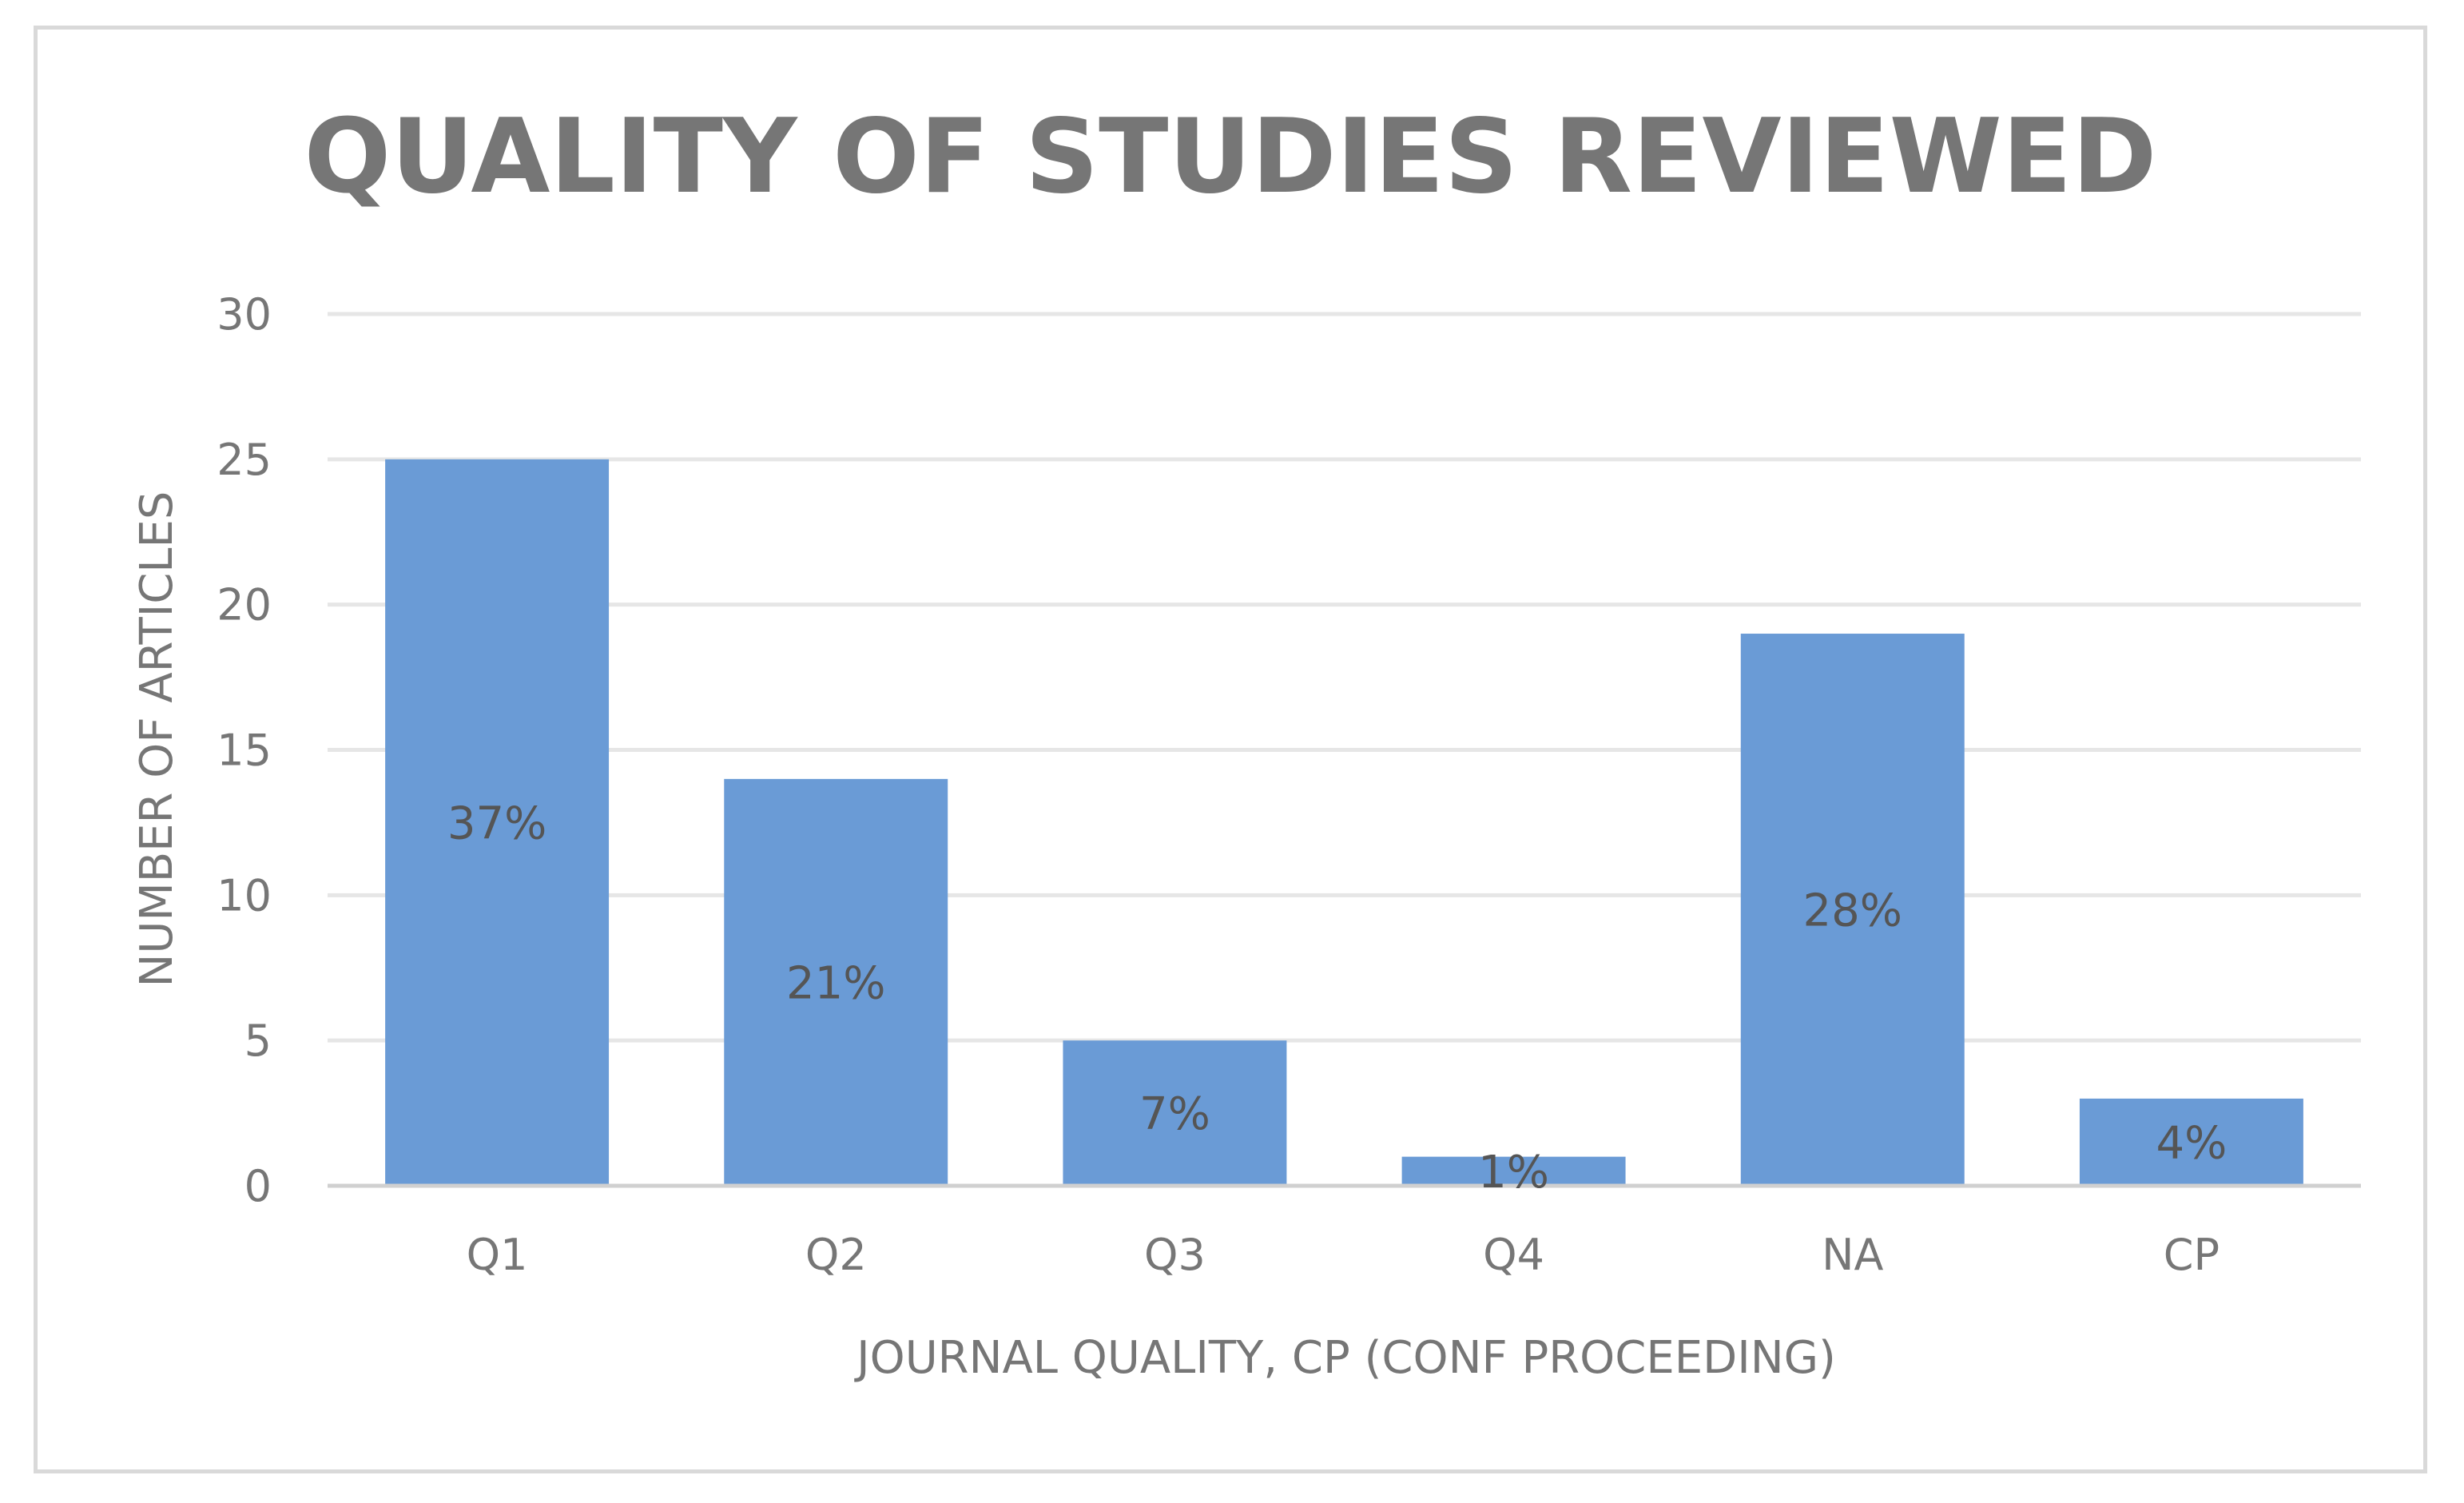 This screenshot has width=2464, height=1503. What do you see at coordinates (244, 605) in the screenshot?
I see `y-tick-label: 20` at bounding box center [244, 605].